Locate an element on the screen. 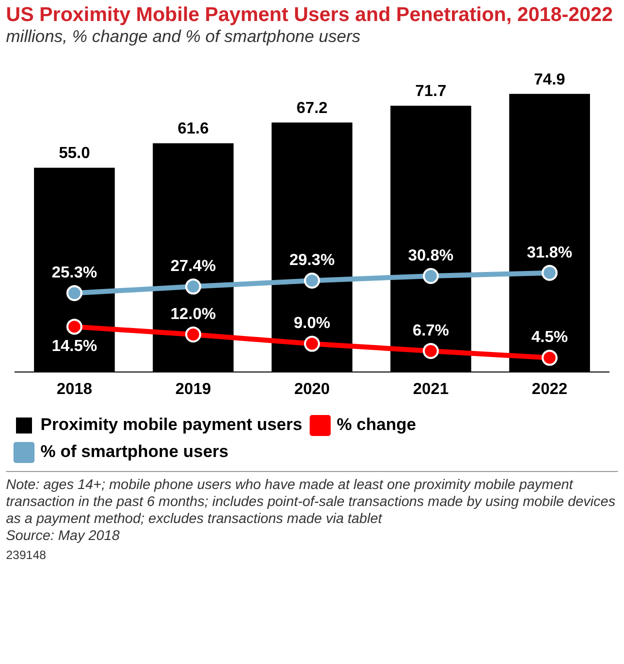  data-label: 30.8% is located at coordinates (431, 255).